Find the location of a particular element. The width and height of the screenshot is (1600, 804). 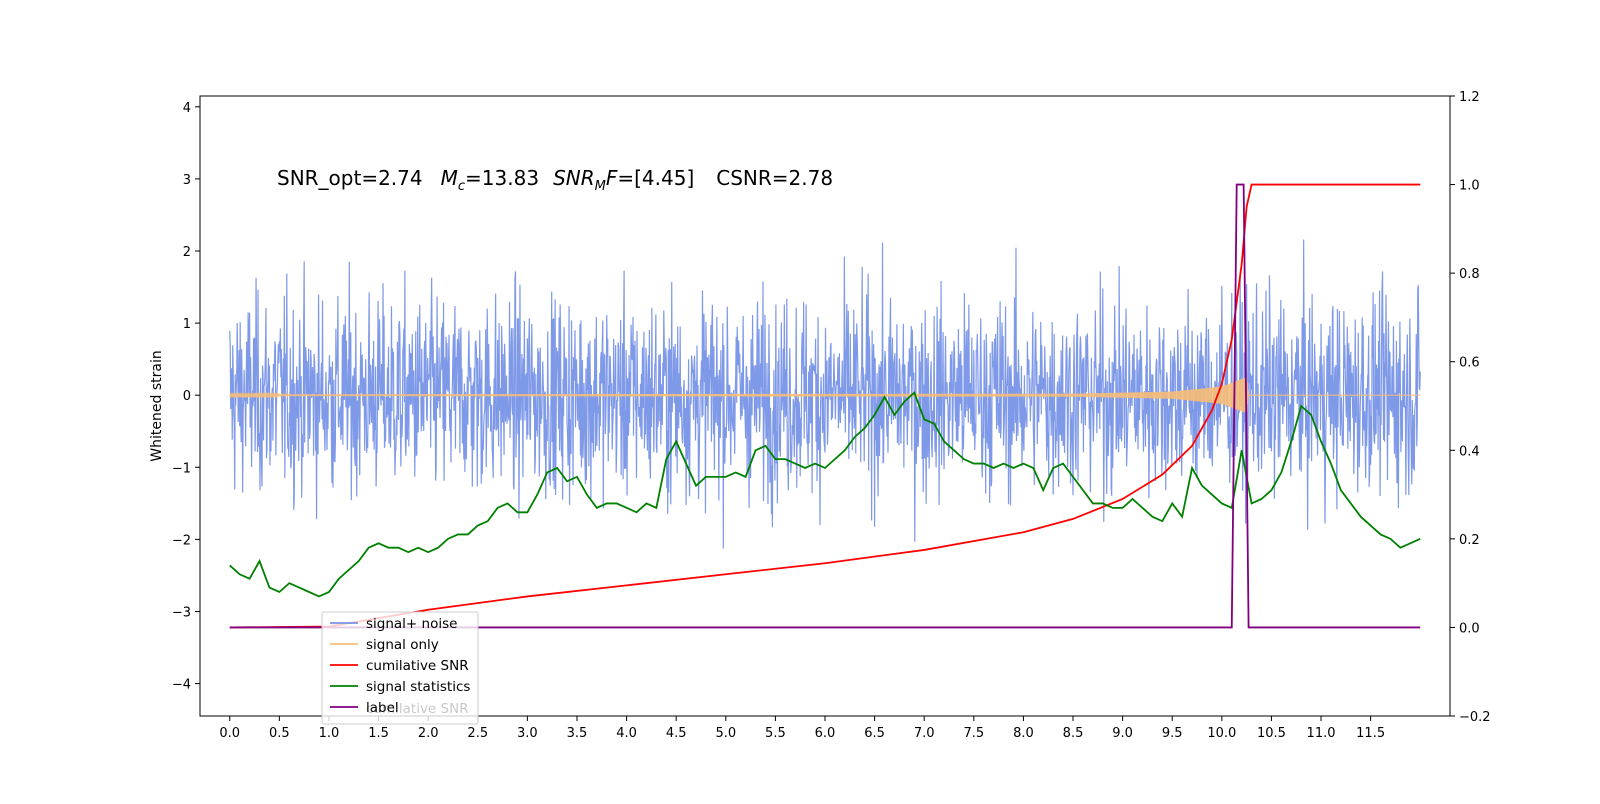

signal-only-line is located at coordinates (825, 395).